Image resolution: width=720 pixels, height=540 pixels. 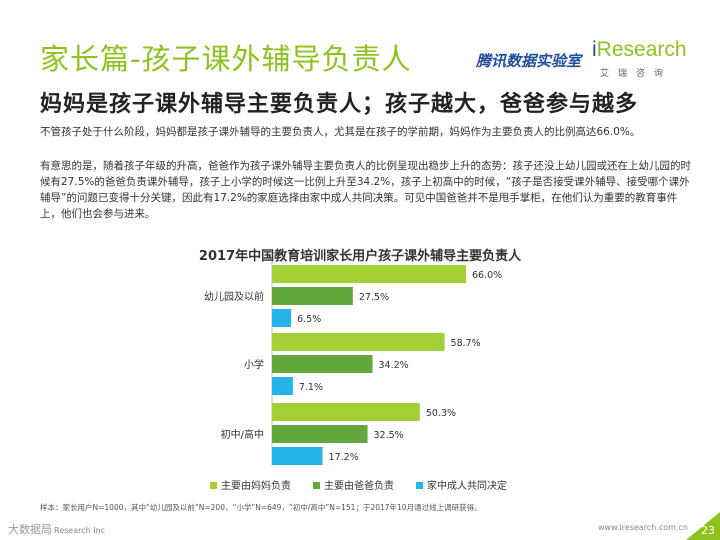 What do you see at coordinates (360, 256) in the screenshot?
I see `chart-title: 2017年中国教育培训家长用户孩子课外辅导主要负责人` at bounding box center [360, 256].